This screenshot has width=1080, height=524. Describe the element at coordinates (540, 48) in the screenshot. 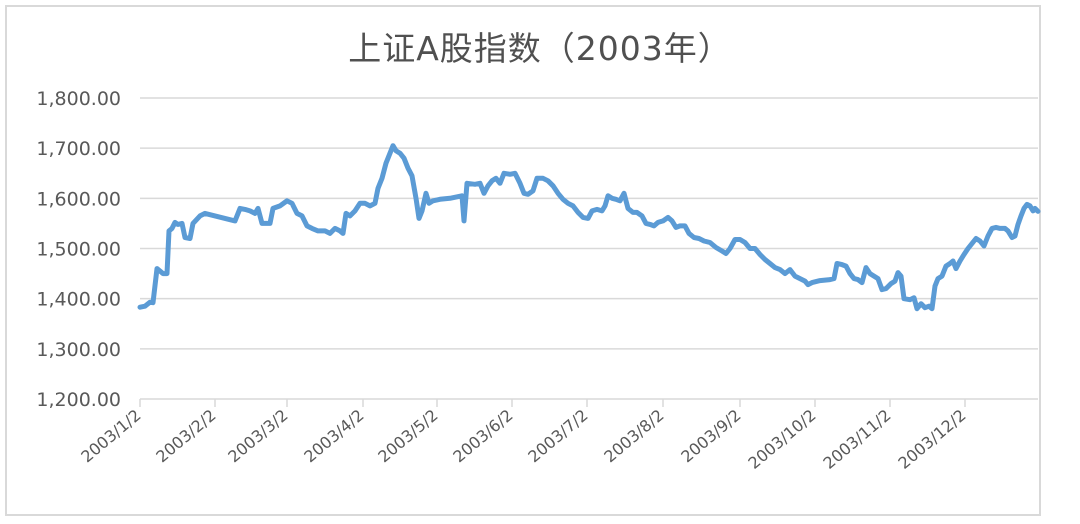

I see `chart-title: 上证A股指数（2003年）` at that location.